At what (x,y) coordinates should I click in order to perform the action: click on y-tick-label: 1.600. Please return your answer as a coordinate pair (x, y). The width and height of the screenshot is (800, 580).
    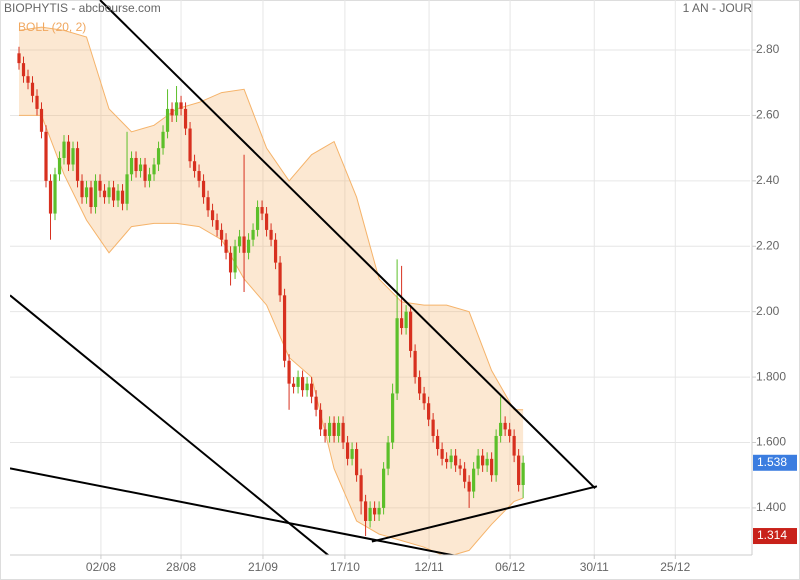
    Looking at the image, I should click on (771, 442).